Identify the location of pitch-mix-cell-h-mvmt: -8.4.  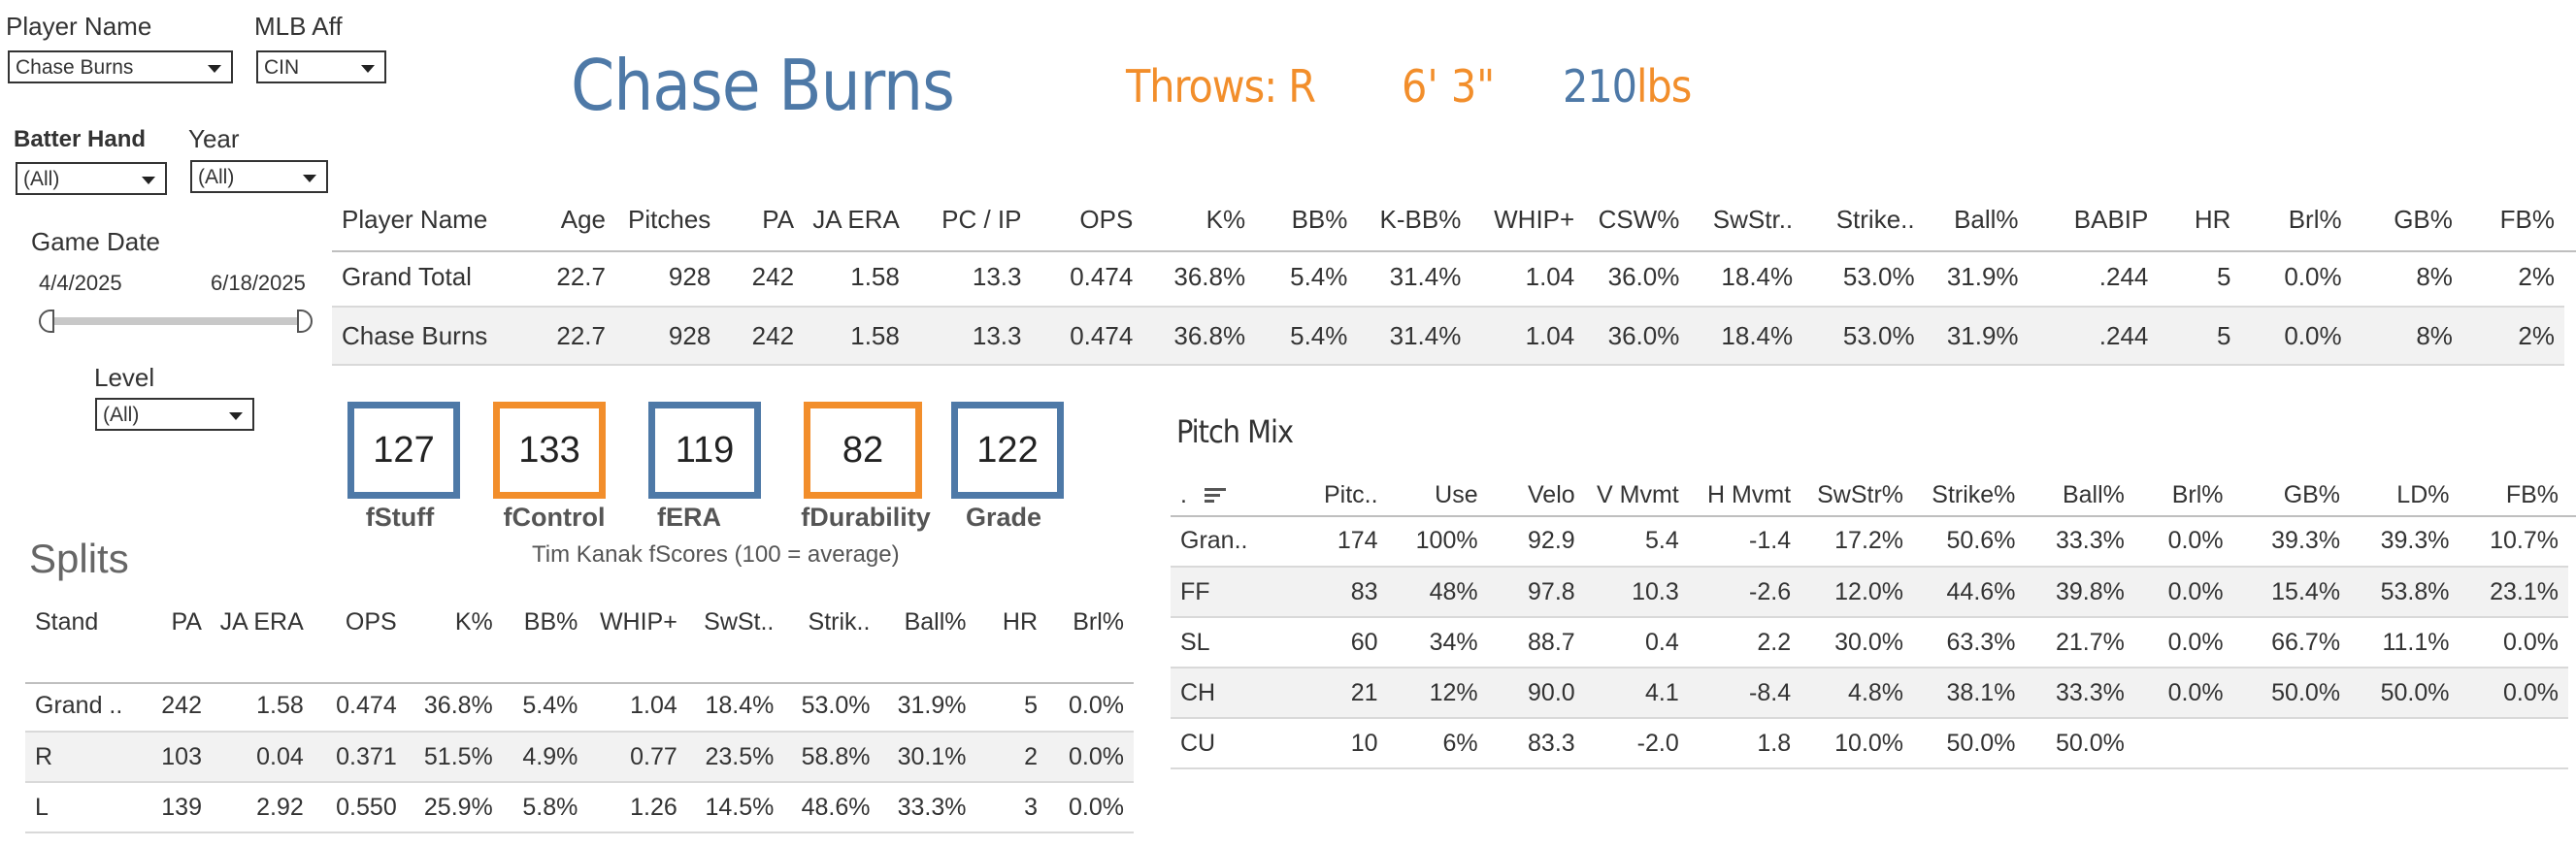
(1770, 692).